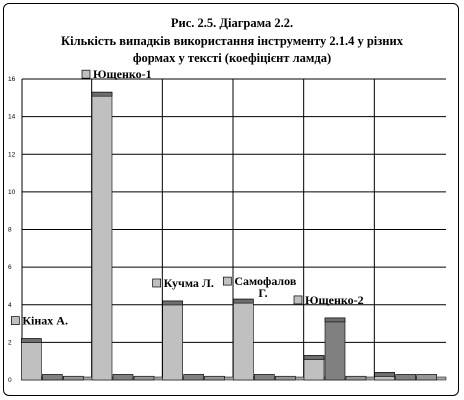  I want to click on y-tick-label: 0, so click(10, 380).